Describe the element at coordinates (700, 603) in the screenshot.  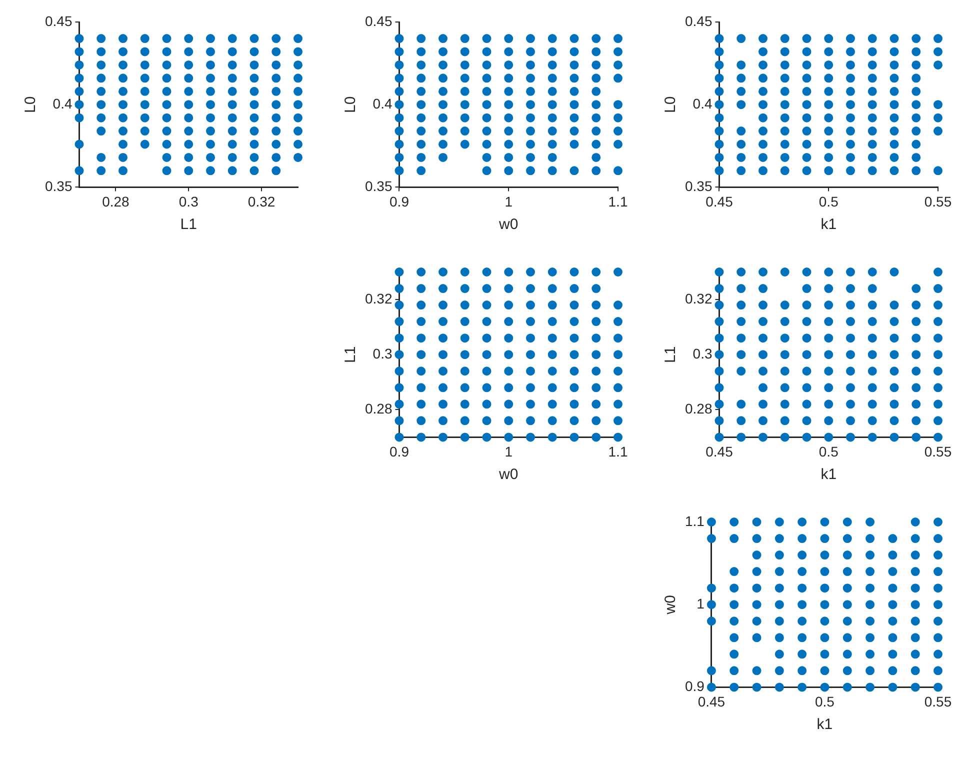
I see `y-tick-label: 1` at that location.